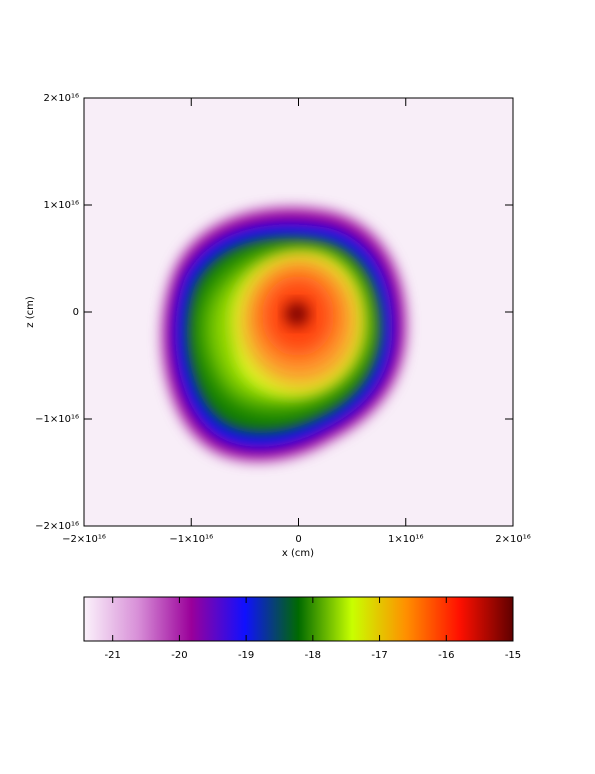 This screenshot has height=774, width=595. Describe the element at coordinates (405, 539) in the screenshot. I see `x-tick-label: 1×10¹⁶` at that location.